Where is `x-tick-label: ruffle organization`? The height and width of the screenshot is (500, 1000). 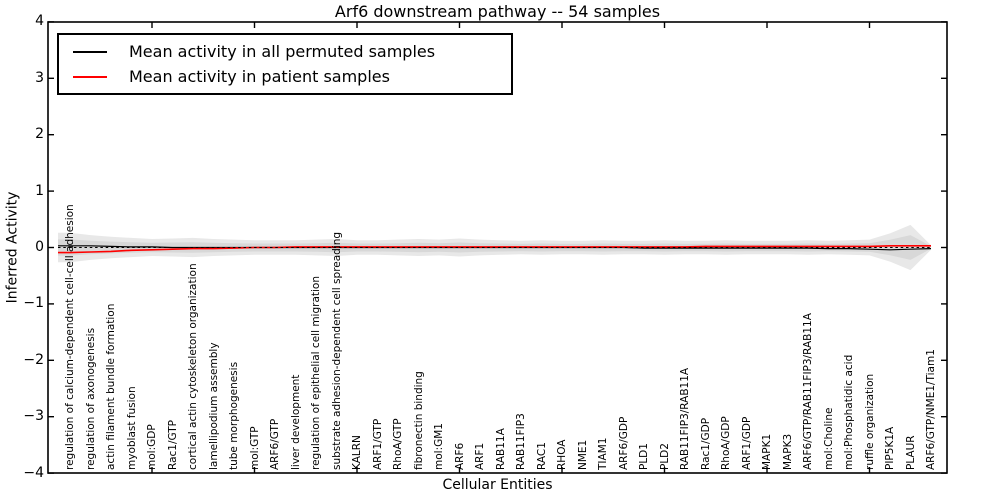
x-tick-label: ruffle organization is located at coordinates (869, 421).